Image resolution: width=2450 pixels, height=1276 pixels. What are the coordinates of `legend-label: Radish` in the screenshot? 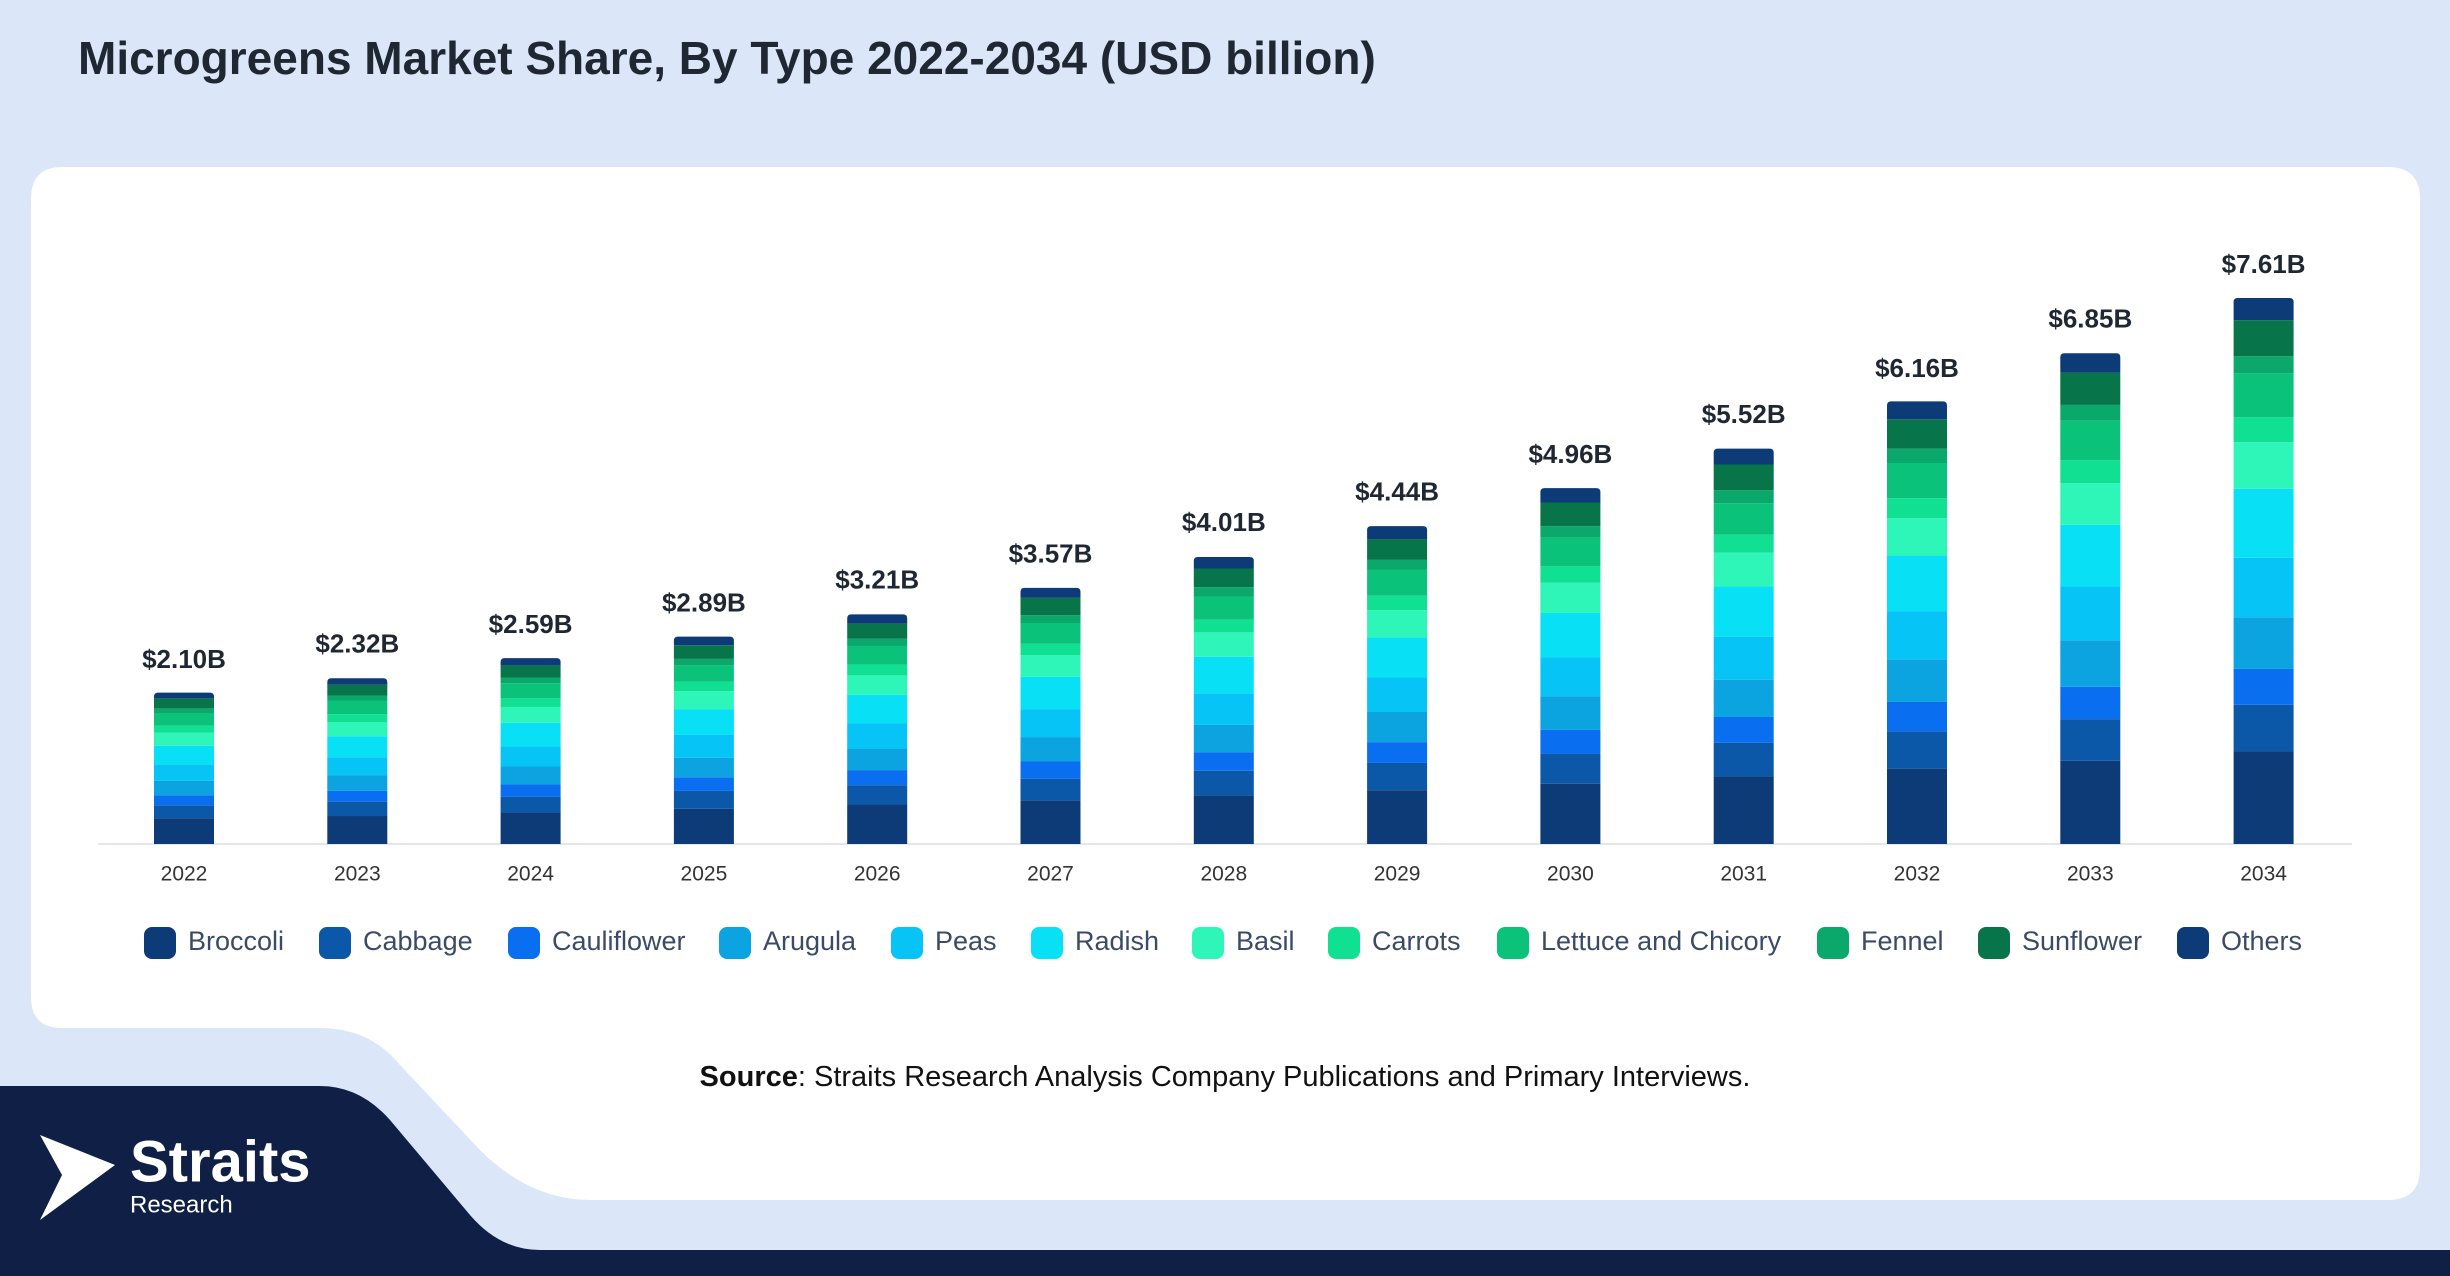 It's located at (1117, 941).